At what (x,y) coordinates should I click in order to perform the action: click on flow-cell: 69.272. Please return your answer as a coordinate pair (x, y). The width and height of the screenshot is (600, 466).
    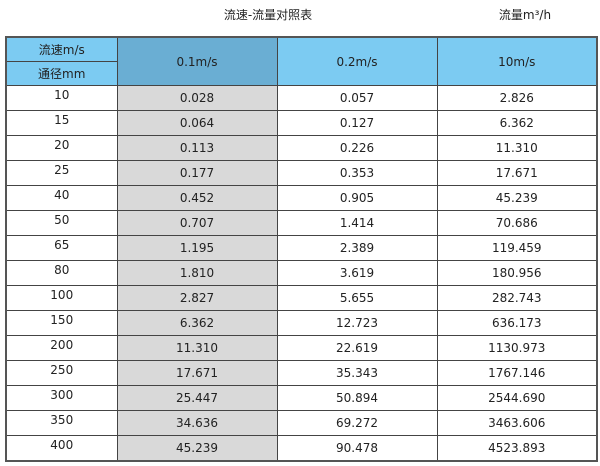
    Looking at the image, I should click on (357, 423).